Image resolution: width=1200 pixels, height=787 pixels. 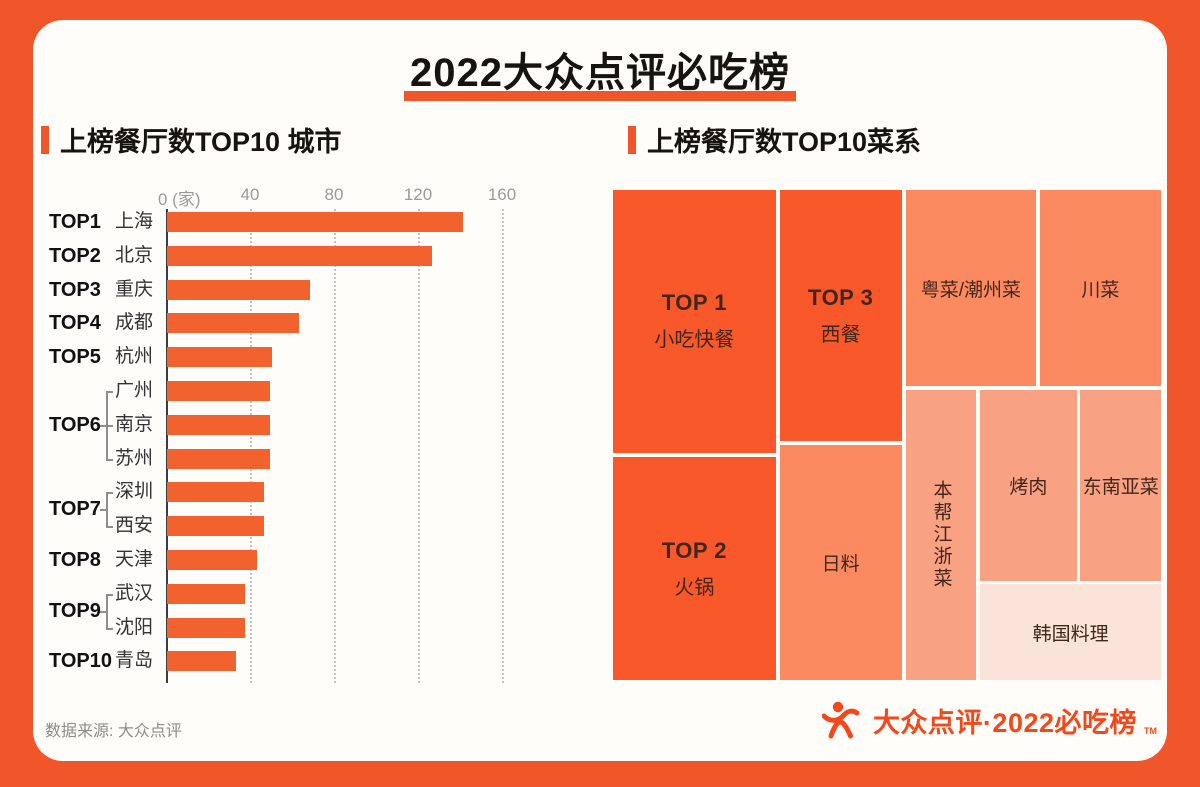 What do you see at coordinates (134, 390) in the screenshot?
I see `city-label: 广州` at bounding box center [134, 390].